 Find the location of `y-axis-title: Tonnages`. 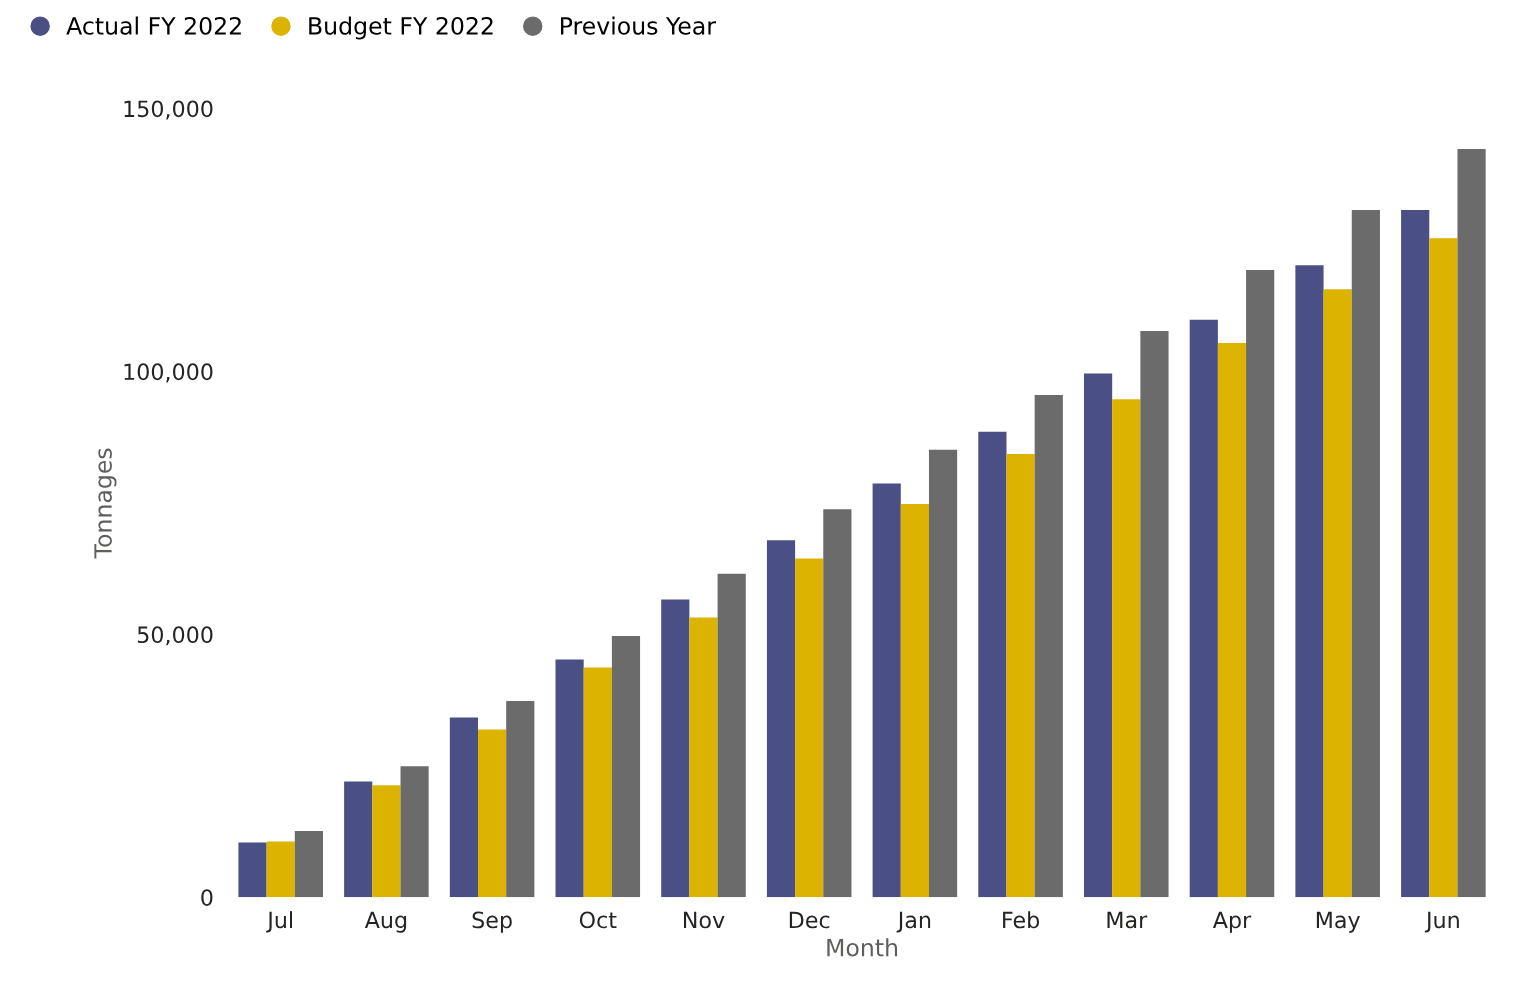

y-axis-title: Tonnages is located at coordinates (105, 503).